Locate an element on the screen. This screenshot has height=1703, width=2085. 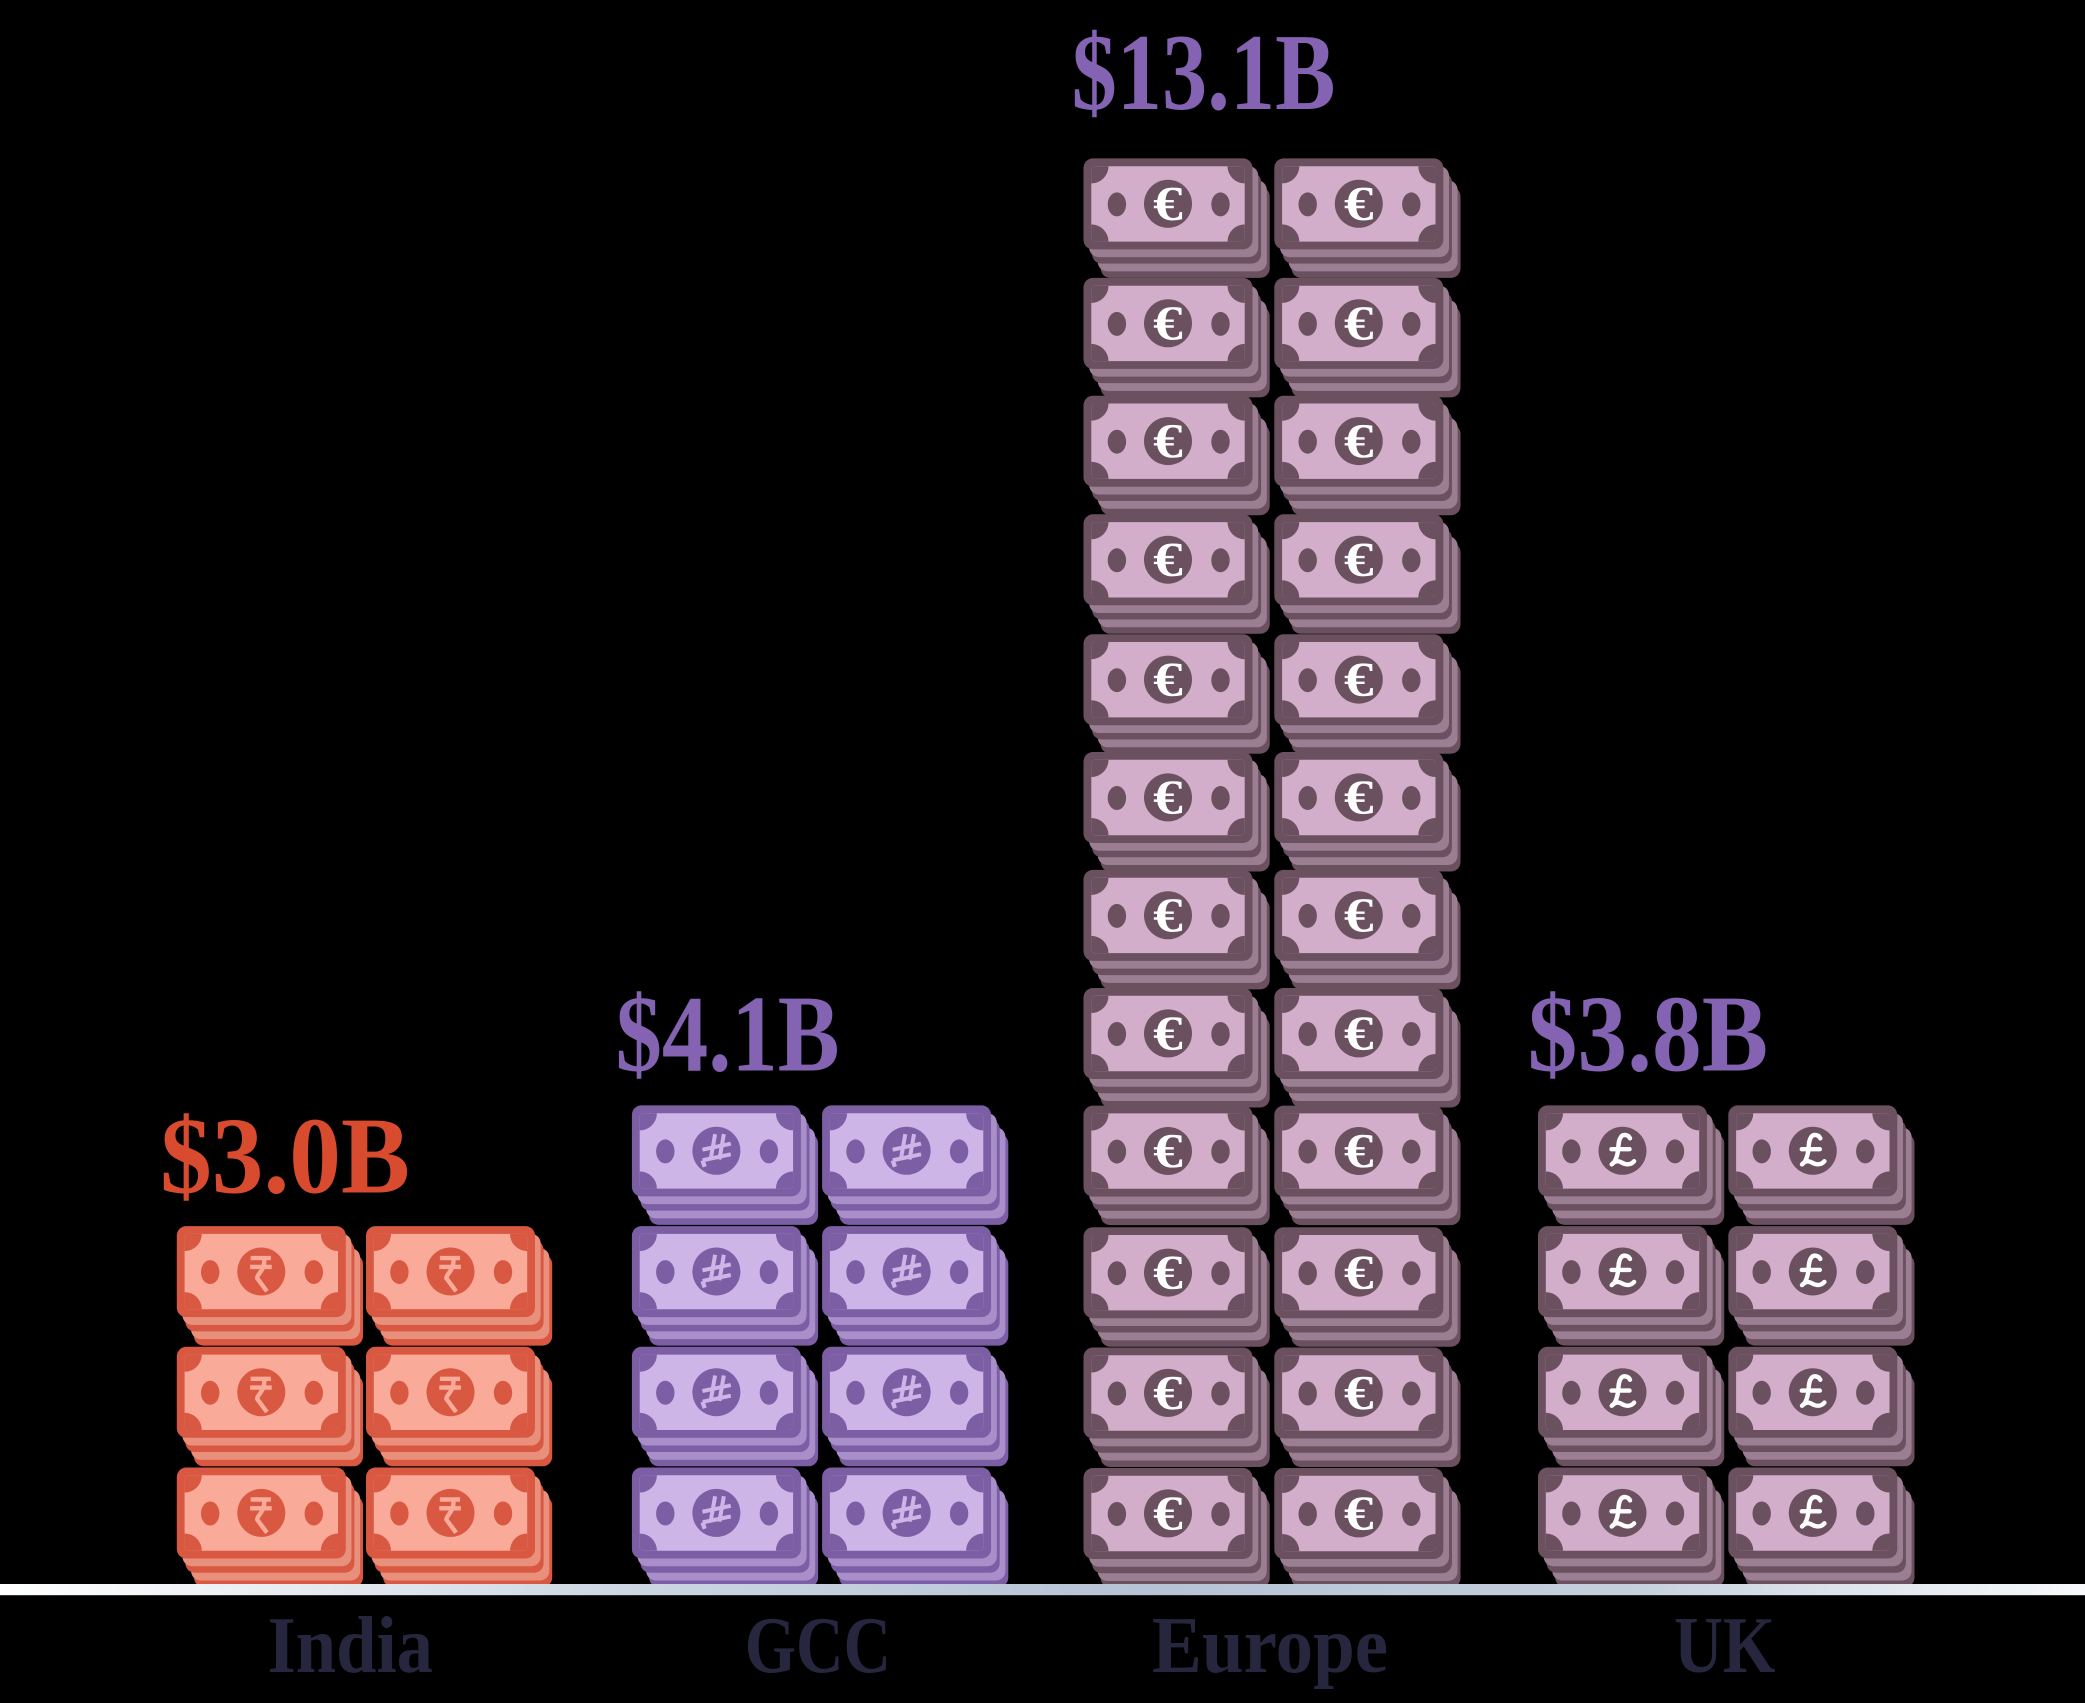
svg-text: $4.1B is located at coordinates (728, 1033).